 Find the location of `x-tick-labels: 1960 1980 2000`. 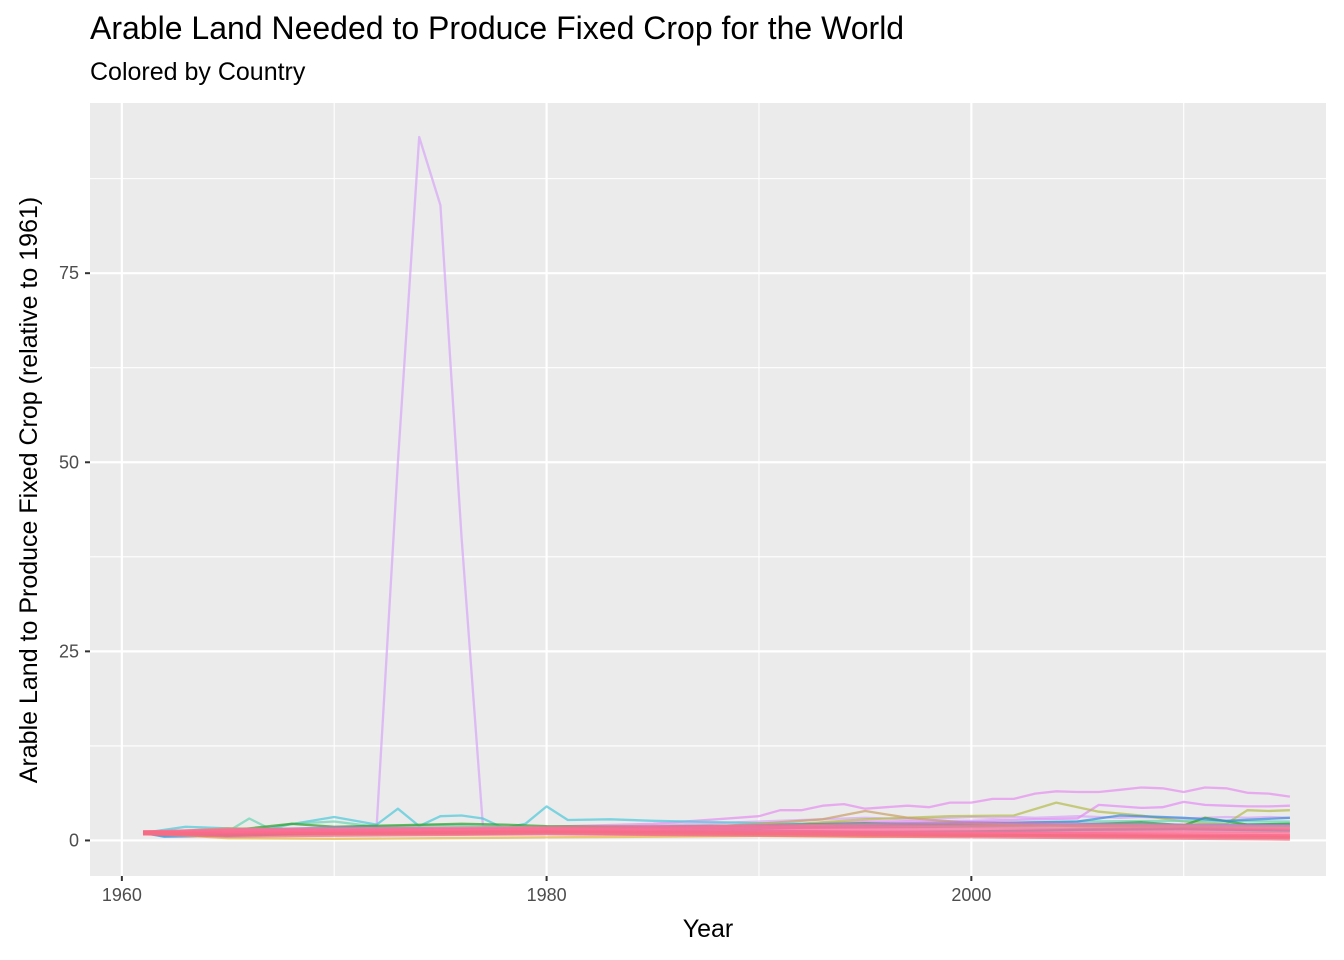

x-tick-labels: 1960 1980 2000 is located at coordinates (547, 895).